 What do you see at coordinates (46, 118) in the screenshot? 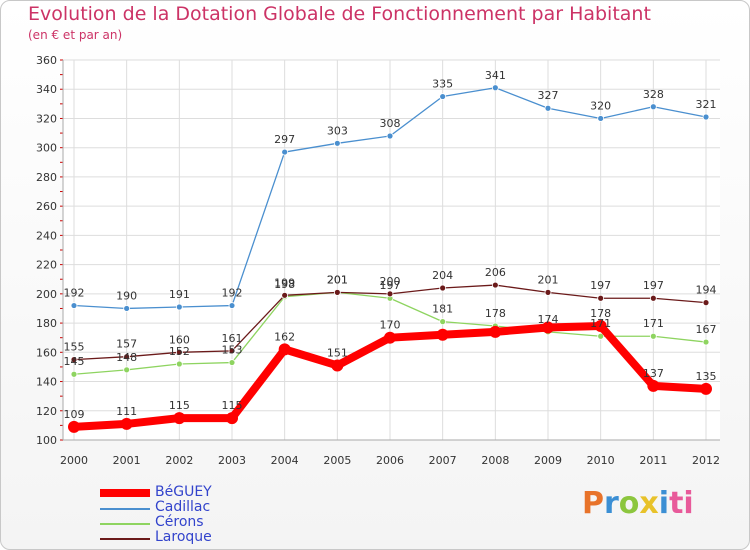
I see `y-tick-label: 320` at bounding box center [46, 118].